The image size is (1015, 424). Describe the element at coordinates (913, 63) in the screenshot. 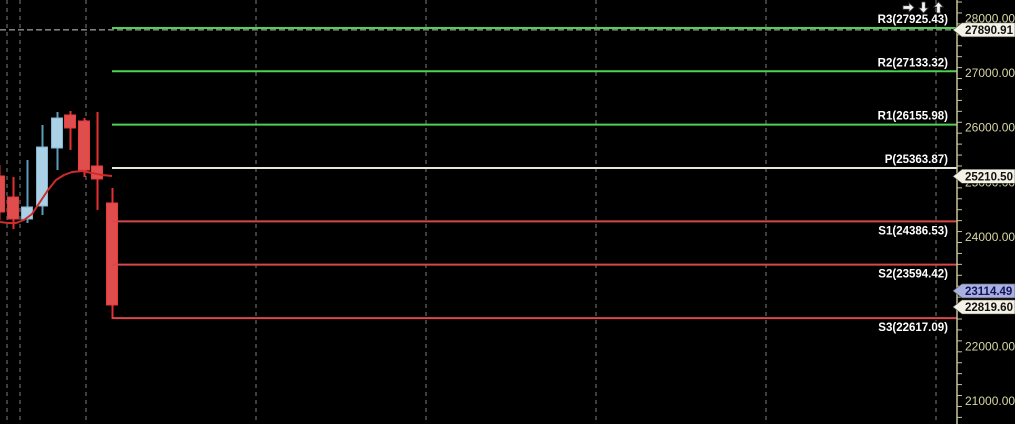

I see `pivot-label-R2: R2(27133.32)` at that location.